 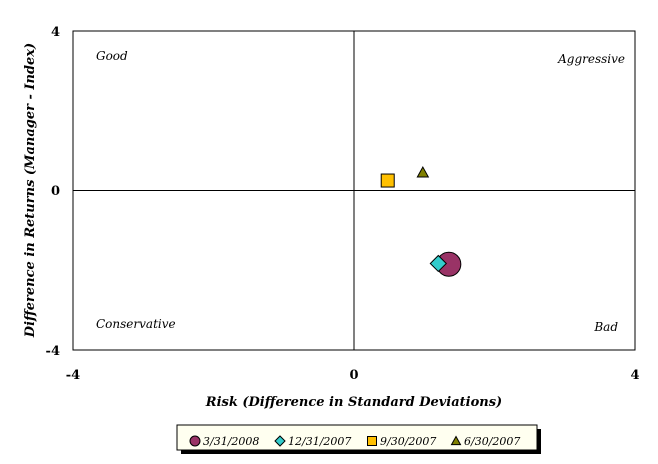 I want to click on quadrant-label-aggressive: Aggressive, so click(x=591, y=59).